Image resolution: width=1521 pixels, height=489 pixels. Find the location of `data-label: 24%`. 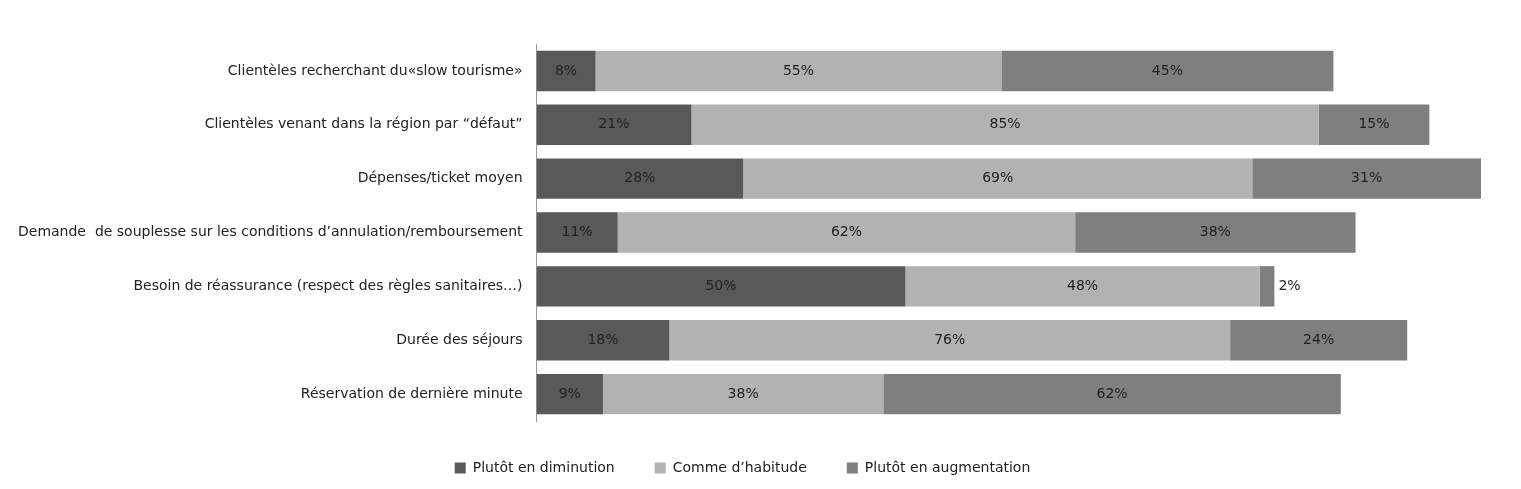

data-label: 24% is located at coordinates (1319, 338).